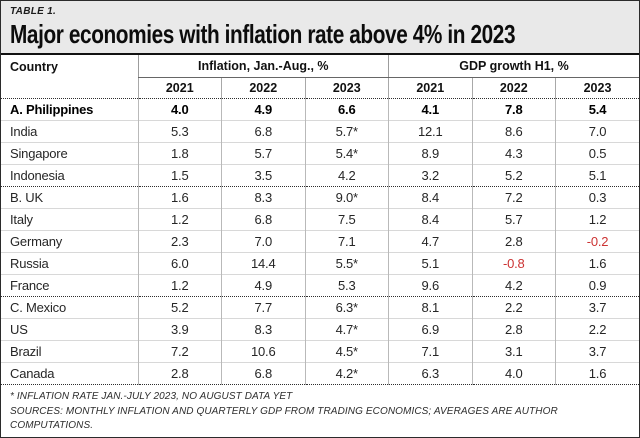  What do you see at coordinates (346, 329) in the screenshot?
I see `value-cell: 4.7*` at bounding box center [346, 329].